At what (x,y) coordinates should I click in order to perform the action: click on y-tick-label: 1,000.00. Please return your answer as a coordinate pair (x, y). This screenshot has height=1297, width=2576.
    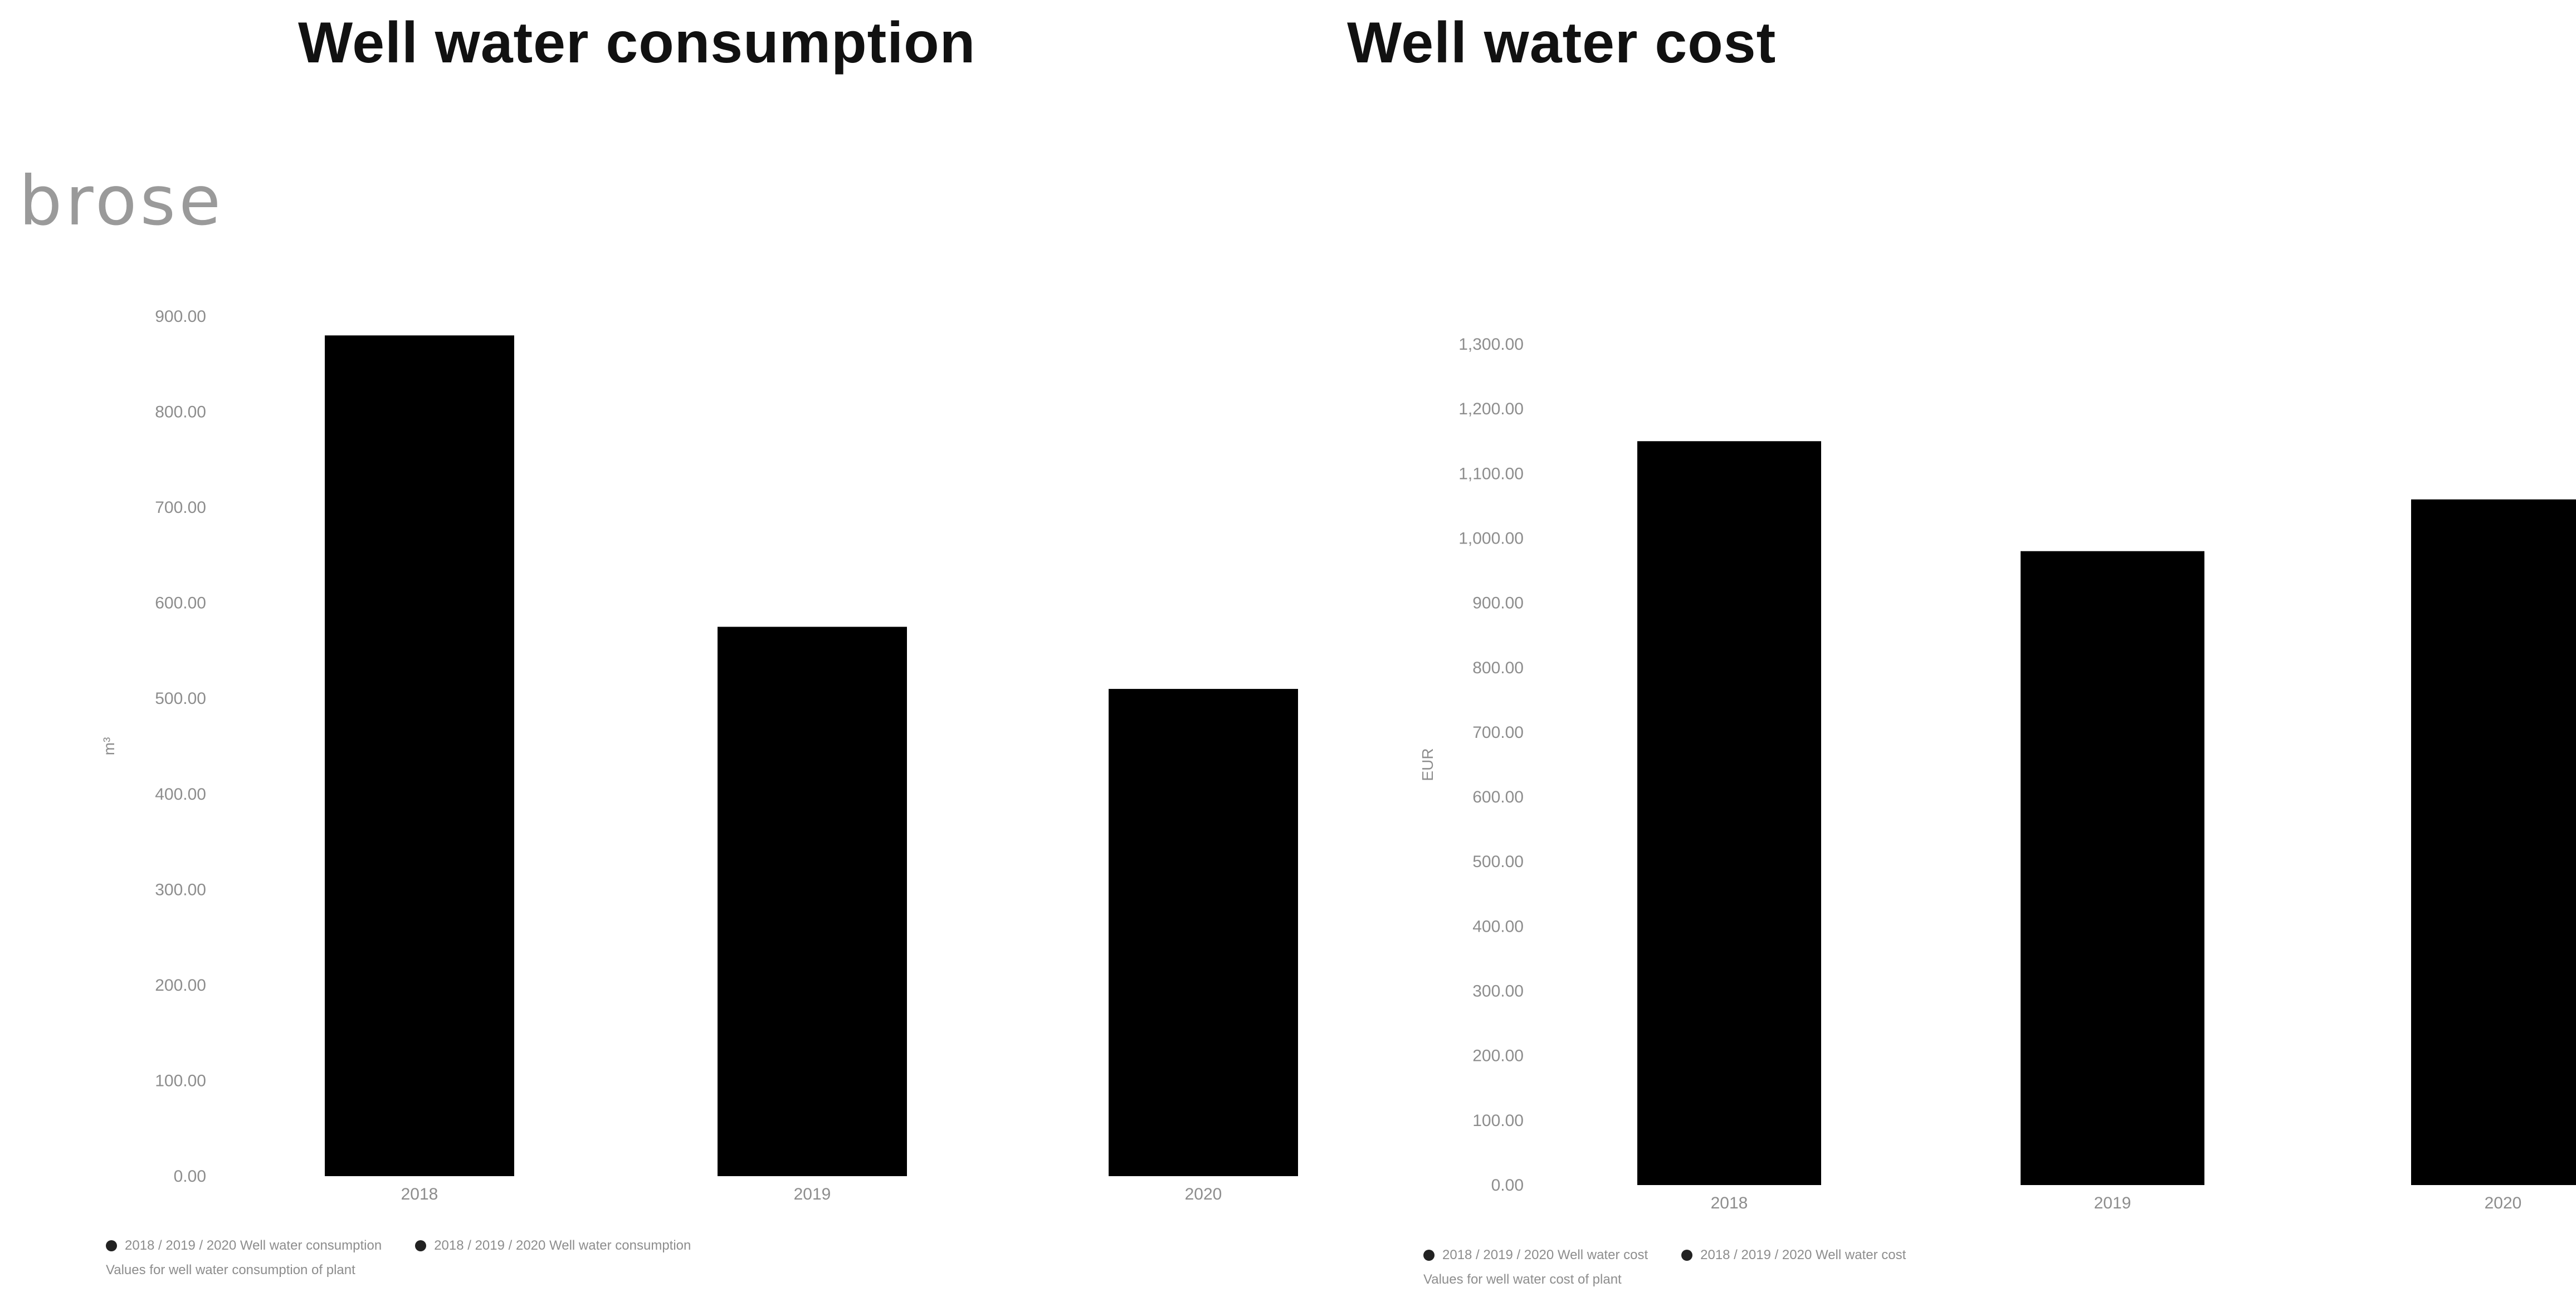
    Looking at the image, I should click on (1491, 538).